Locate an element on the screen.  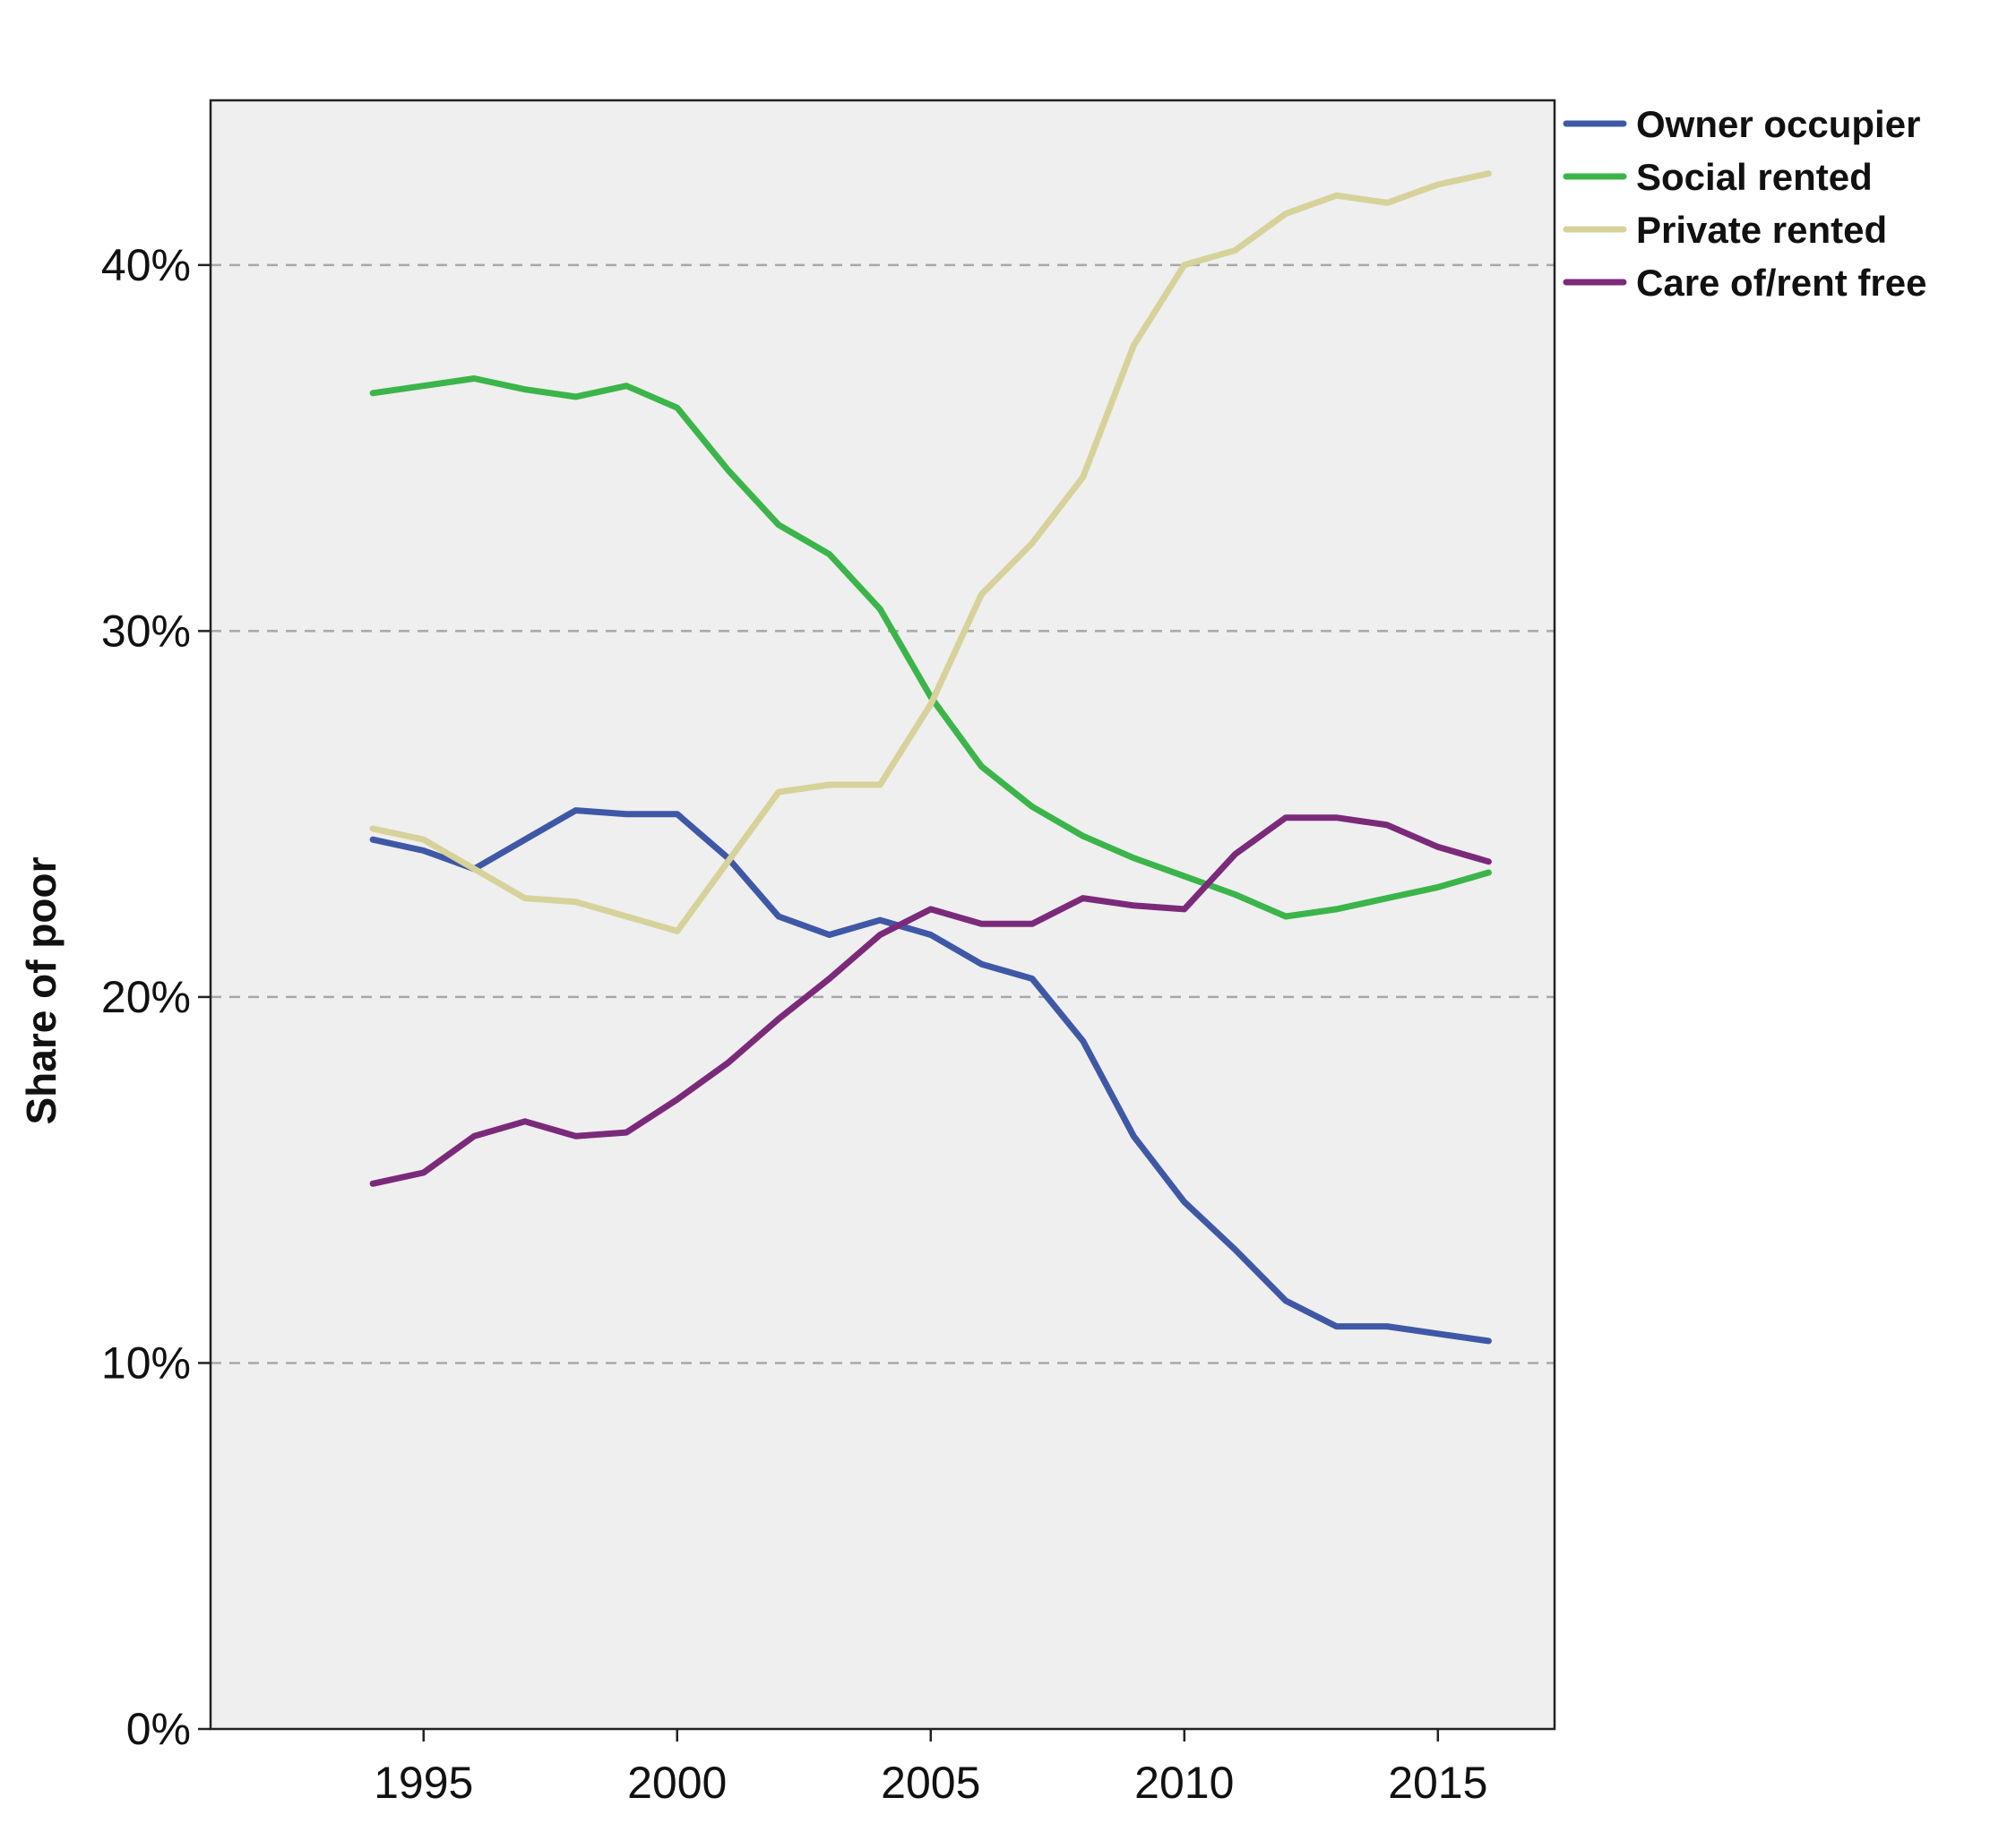
legend-label: Private rented is located at coordinates (1762, 230).